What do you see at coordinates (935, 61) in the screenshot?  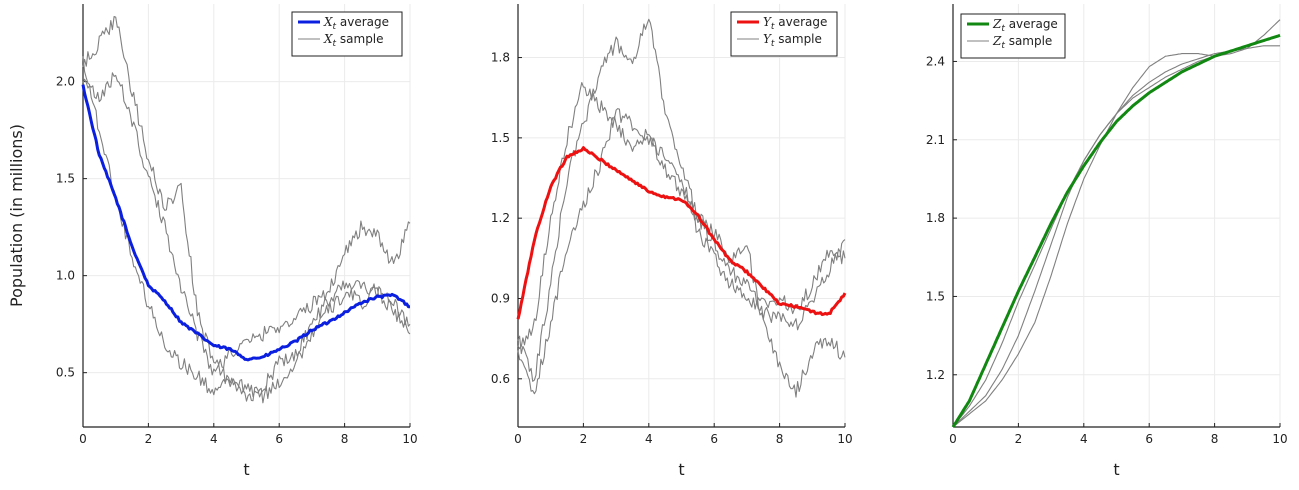 I see `y-tick-label: 2.4` at bounding box center [935, 61].